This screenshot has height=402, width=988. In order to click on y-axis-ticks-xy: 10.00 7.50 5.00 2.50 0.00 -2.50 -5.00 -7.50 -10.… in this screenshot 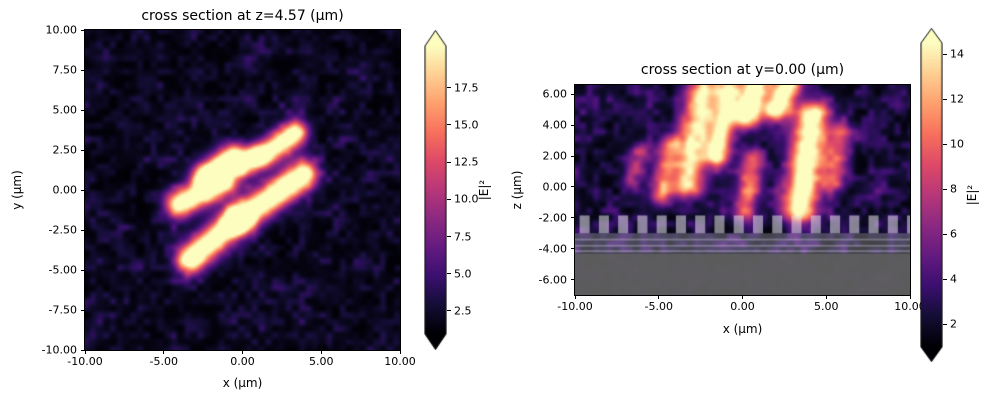, I will do `click(42, 190)`.